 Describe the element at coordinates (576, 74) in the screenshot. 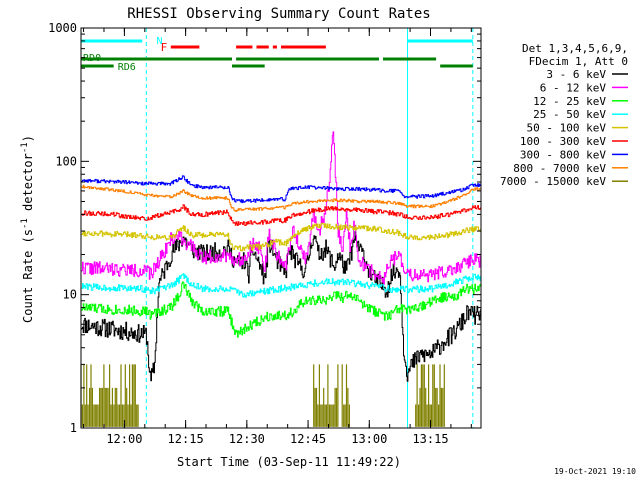

I see `legend-entry-label: 3 - 6 keV` at that location.